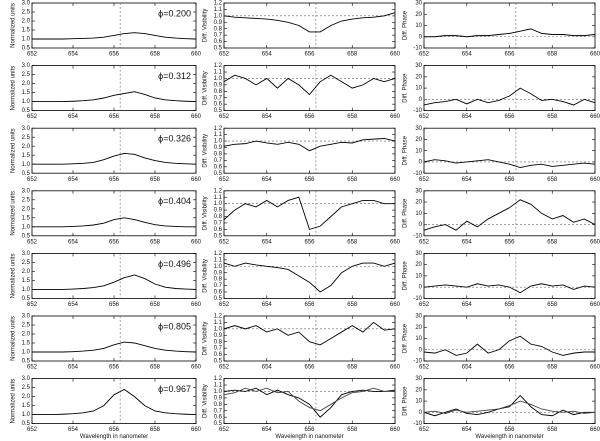 Image resolution: width=600 pixels, height=441 pixels. What do you see at coordinates (26, 13) in the screenshot?
I see `y-tick-label: 2.5` at bounding box center [26, 13].